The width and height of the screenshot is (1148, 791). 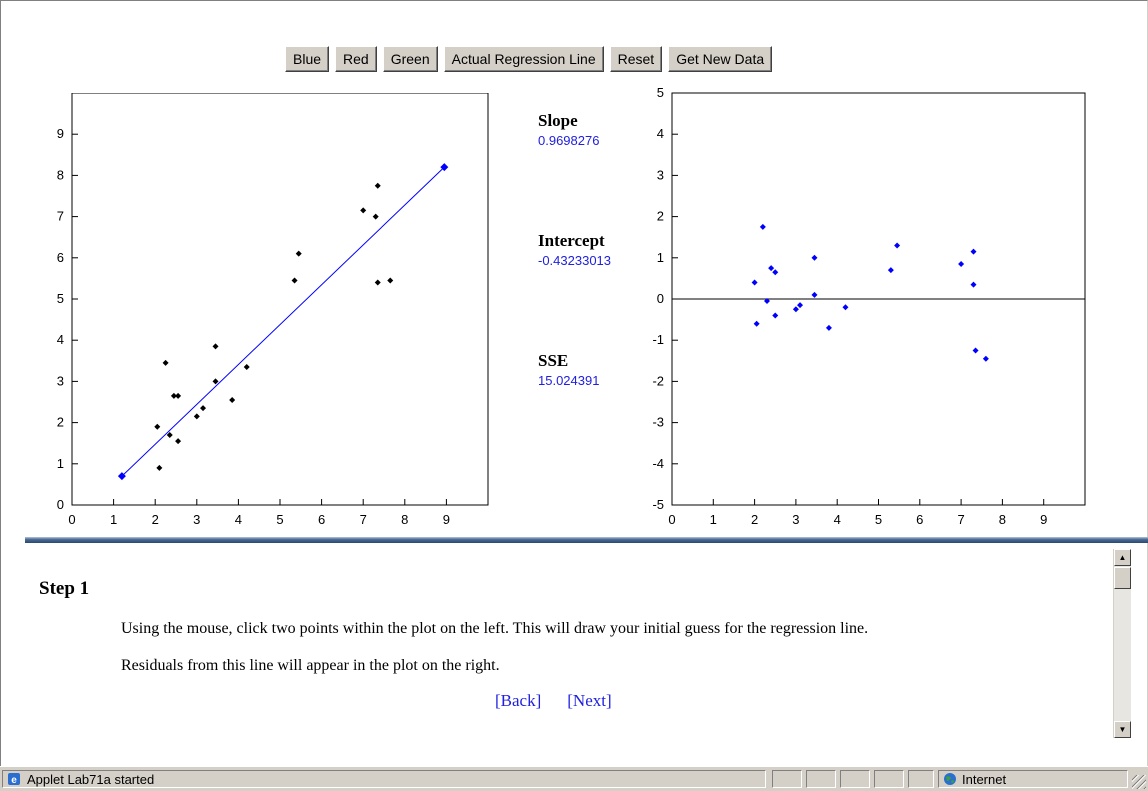 I want to click on back-link: [Back], so click(x=518, y=700).